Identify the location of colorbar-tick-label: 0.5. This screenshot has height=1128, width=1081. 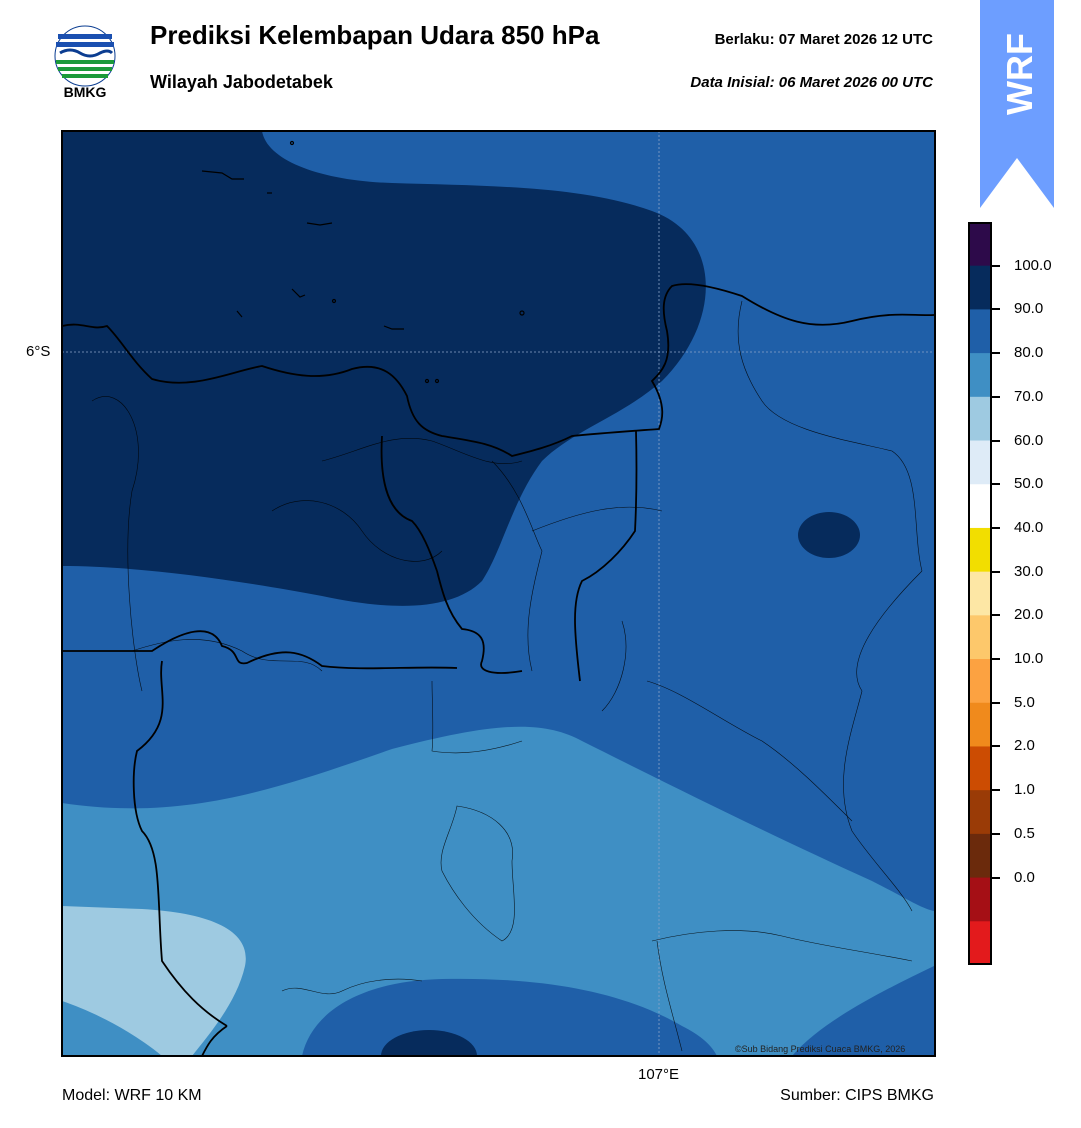
(1024, 833).